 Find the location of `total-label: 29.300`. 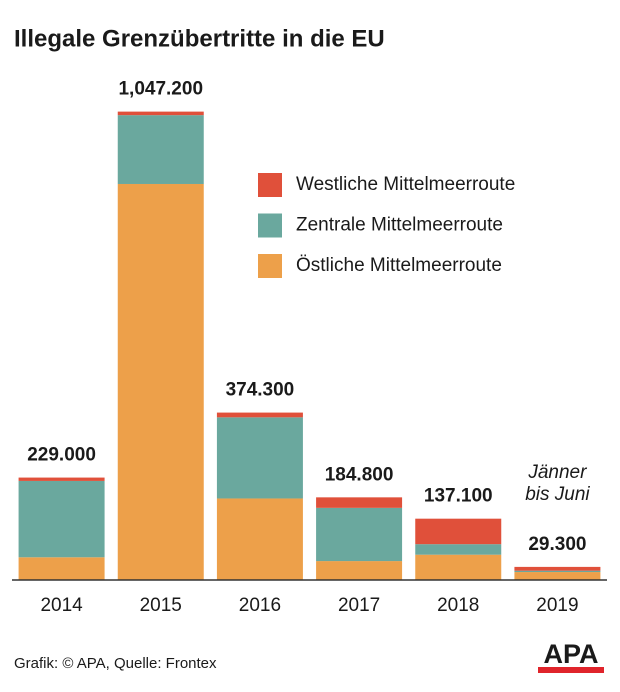

total-label: 29.300 is located at coordinates (557, 544).